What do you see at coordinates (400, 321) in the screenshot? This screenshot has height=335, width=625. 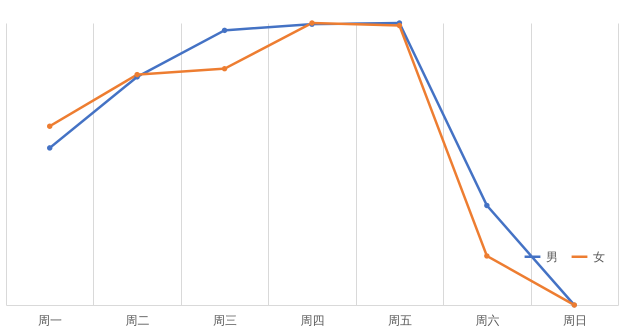 I see `x-tick-label: 周五` at bounding box center [400, 321].